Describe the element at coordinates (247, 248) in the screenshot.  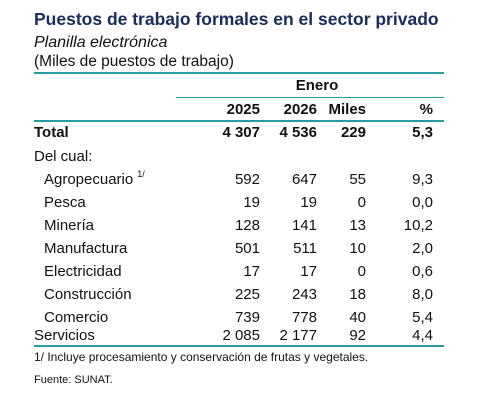
I see `cell-2025: 501` at that location.